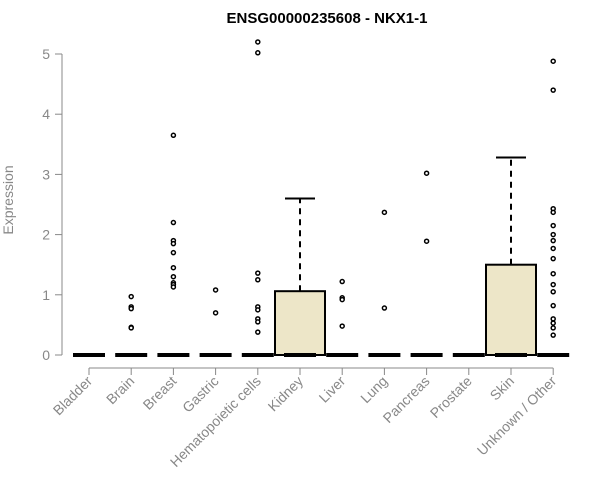  What do you see at coordinates (406, 399) in the screenshot?
I see `x-tick-label: Pancreas` at bounding box center [406, 399].